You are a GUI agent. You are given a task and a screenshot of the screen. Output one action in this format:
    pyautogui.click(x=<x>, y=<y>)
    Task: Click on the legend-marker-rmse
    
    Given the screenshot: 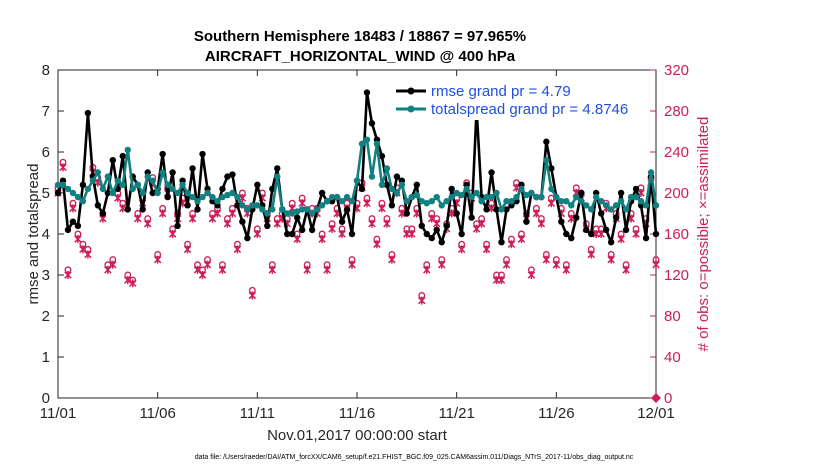 What is the action you would take?
    pyautogui.click(x=411, y=91)
    